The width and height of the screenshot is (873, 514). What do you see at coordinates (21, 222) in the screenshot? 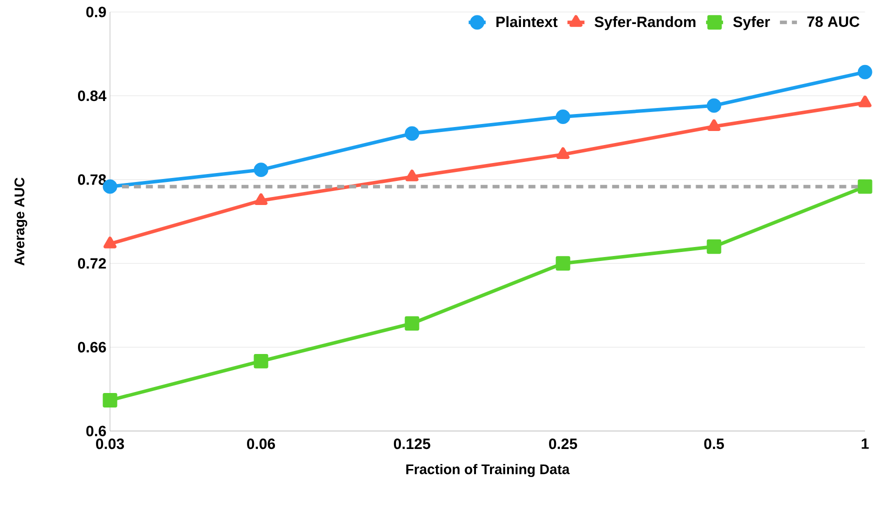
I see `y-axis-title: Average AUC` at bounding box center [21, 222].